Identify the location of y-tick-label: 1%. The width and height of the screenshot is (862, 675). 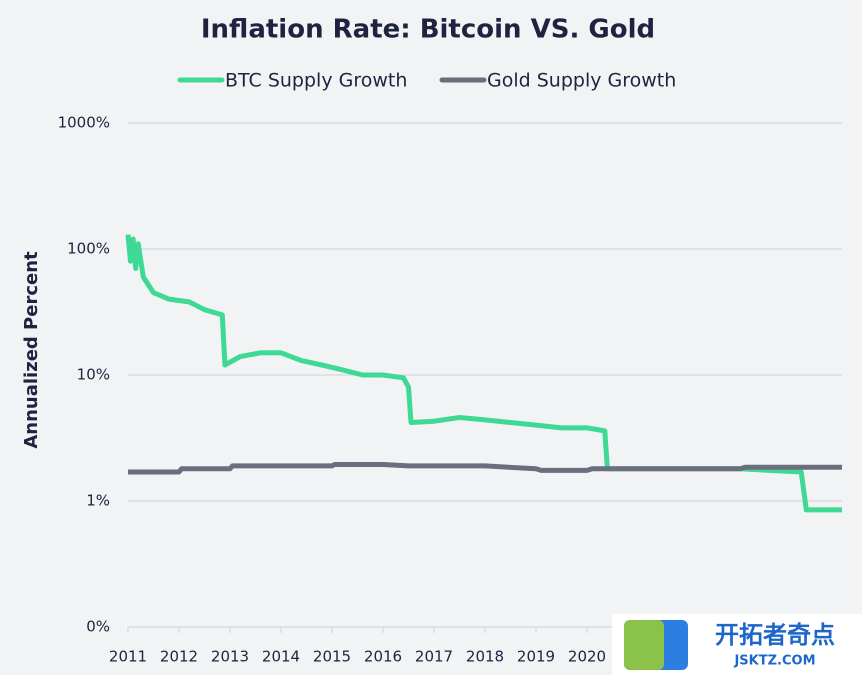
(98, 501).